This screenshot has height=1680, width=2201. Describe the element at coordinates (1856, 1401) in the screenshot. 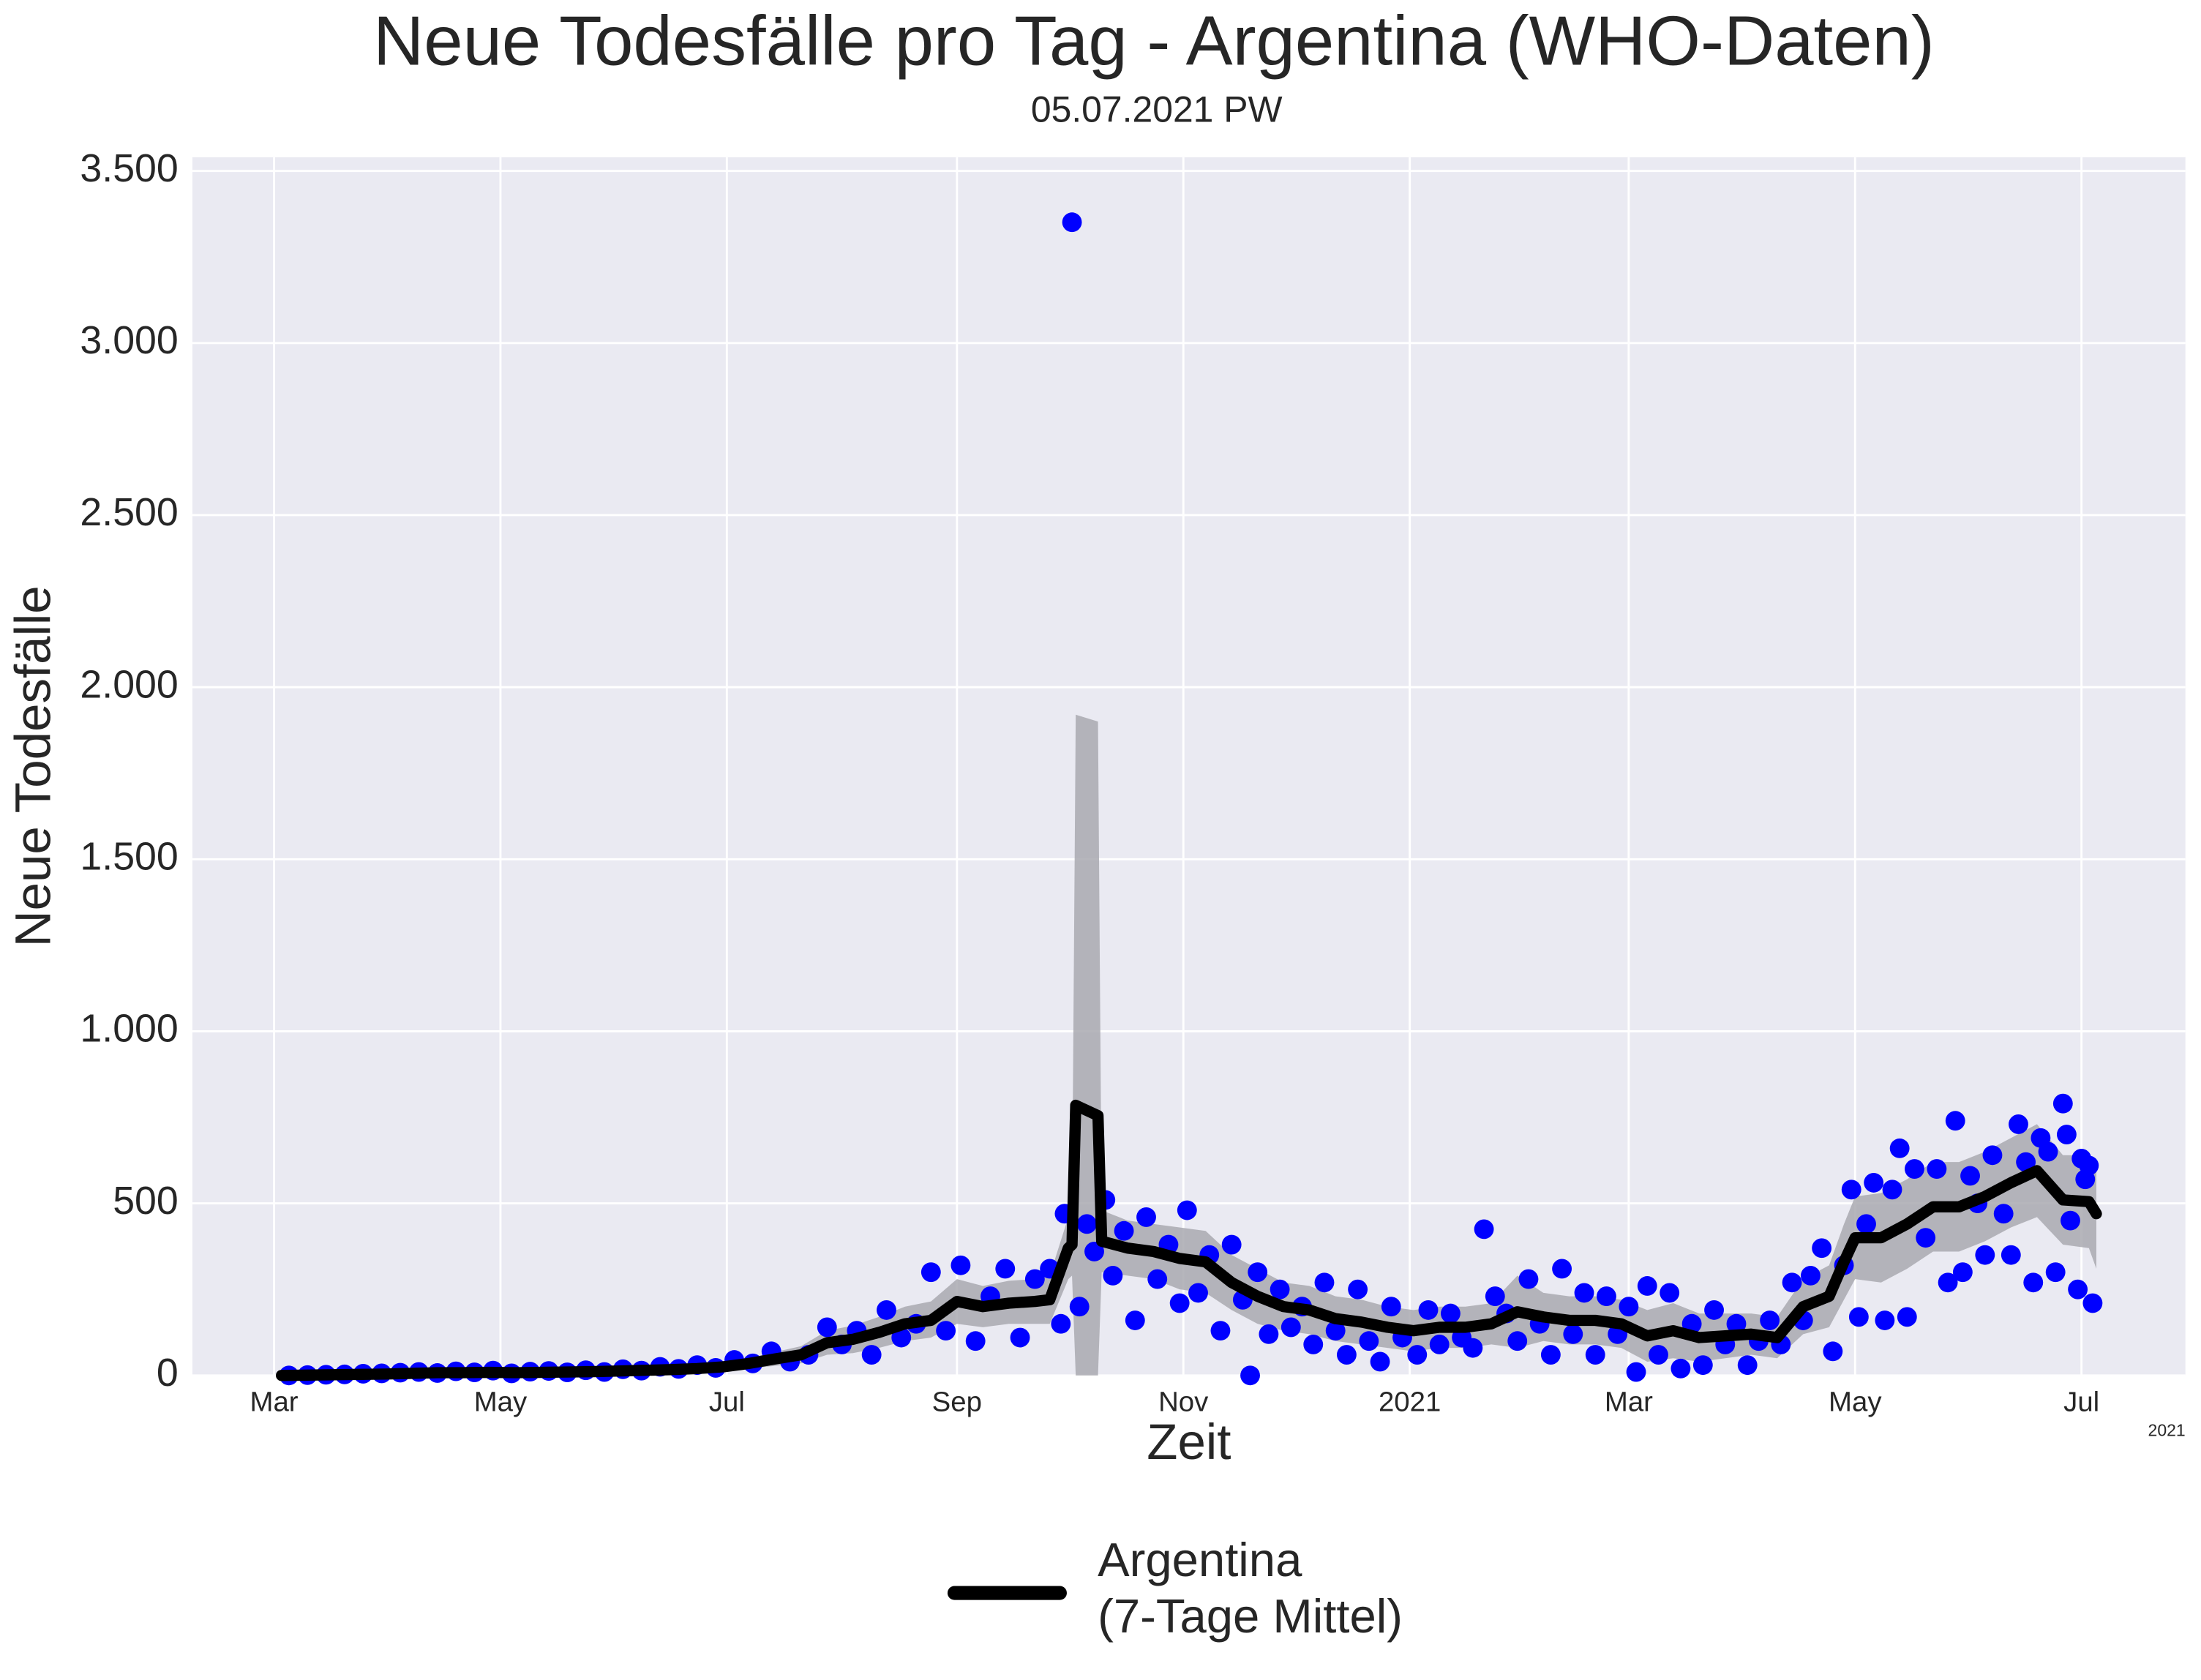

I see `x-tick-label: May` at that location.